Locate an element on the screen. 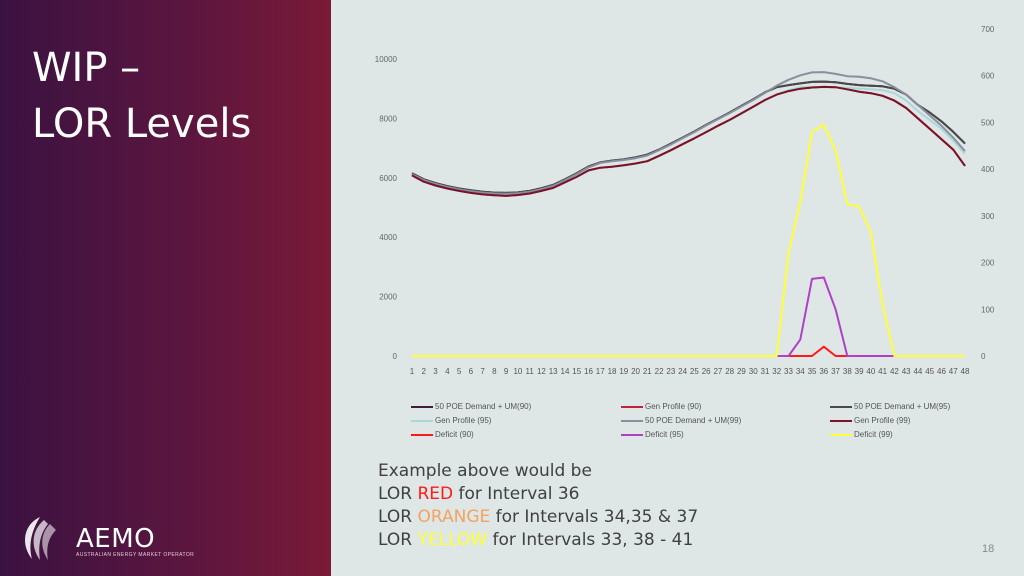 The width and height of the screenshot is (1024, 576). legend-item: 50 POE Demand + UM(95) is located at coordinates (890, 409).